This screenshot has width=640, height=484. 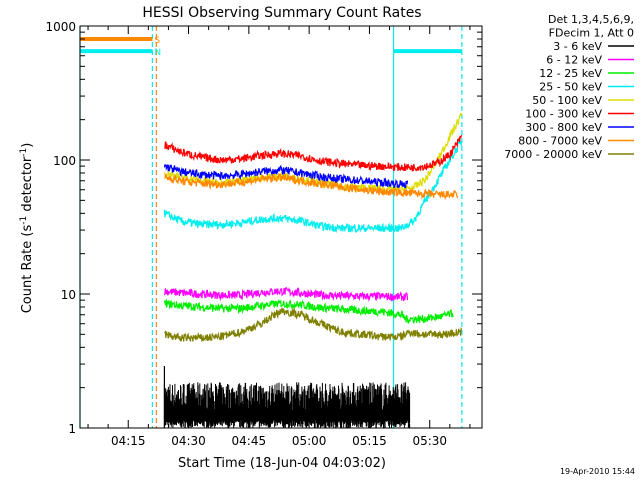 I want to click on legend-label: 300 - 800 keV, so click(x=563, y=127).